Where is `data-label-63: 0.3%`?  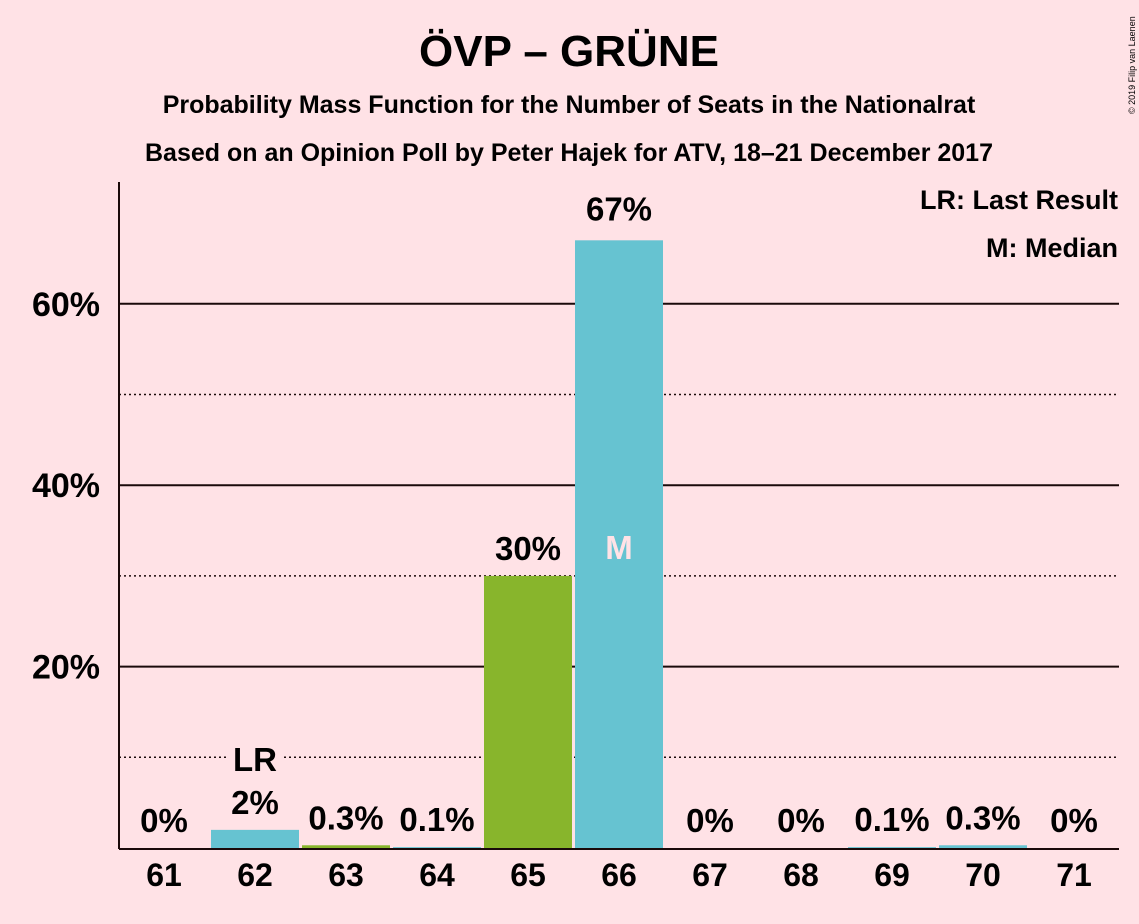 data-label-63: 0.3% is located at coordinates (345, 817).